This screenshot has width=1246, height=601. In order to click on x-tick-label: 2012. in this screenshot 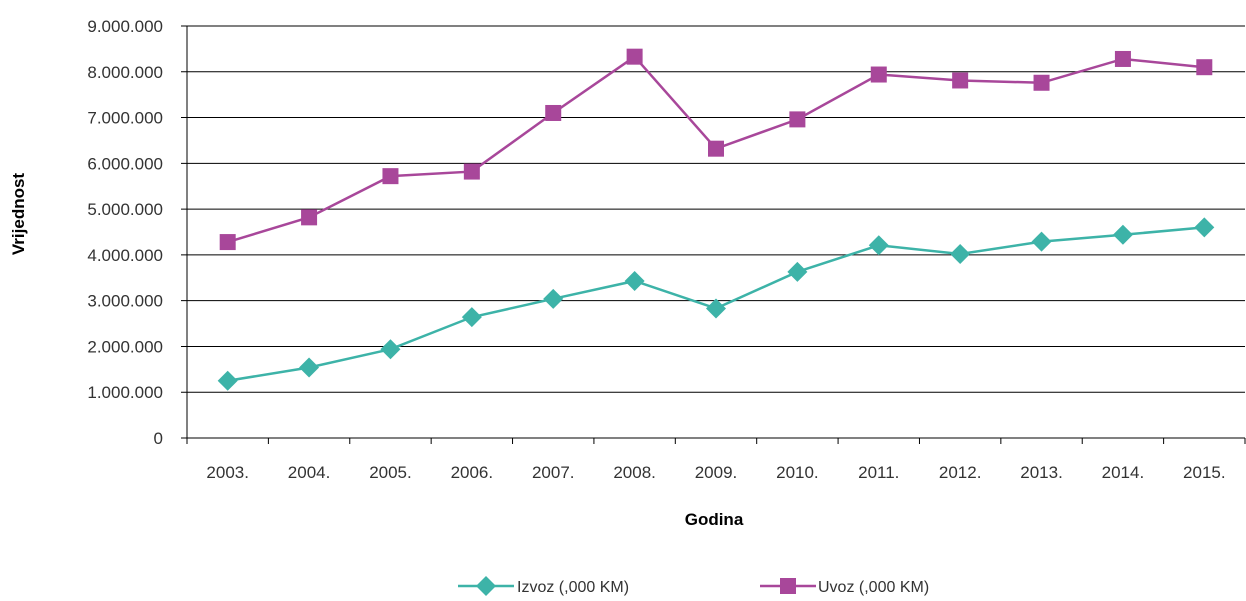, I will do `click(960, 472)`.